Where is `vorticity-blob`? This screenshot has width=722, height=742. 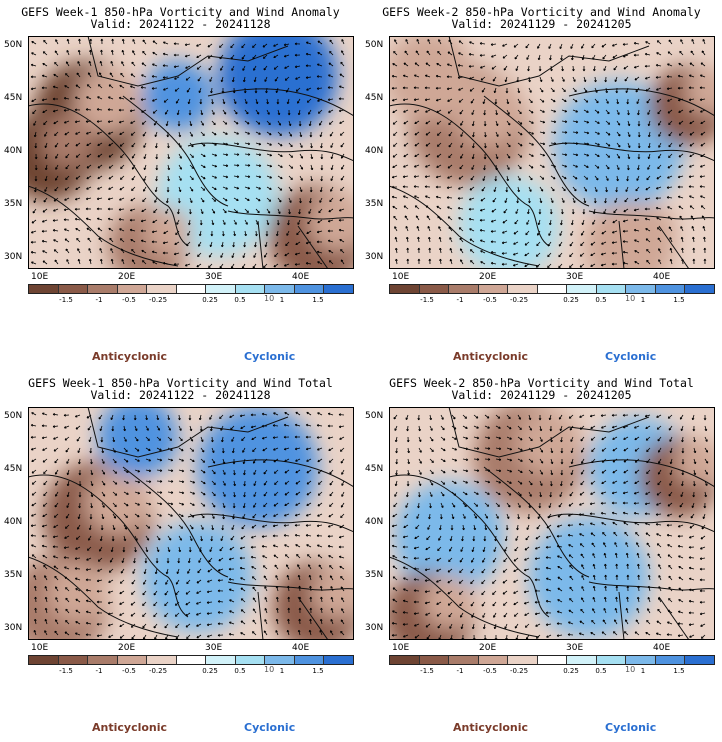
vorticity-blob is located at coordinates (431, 78).